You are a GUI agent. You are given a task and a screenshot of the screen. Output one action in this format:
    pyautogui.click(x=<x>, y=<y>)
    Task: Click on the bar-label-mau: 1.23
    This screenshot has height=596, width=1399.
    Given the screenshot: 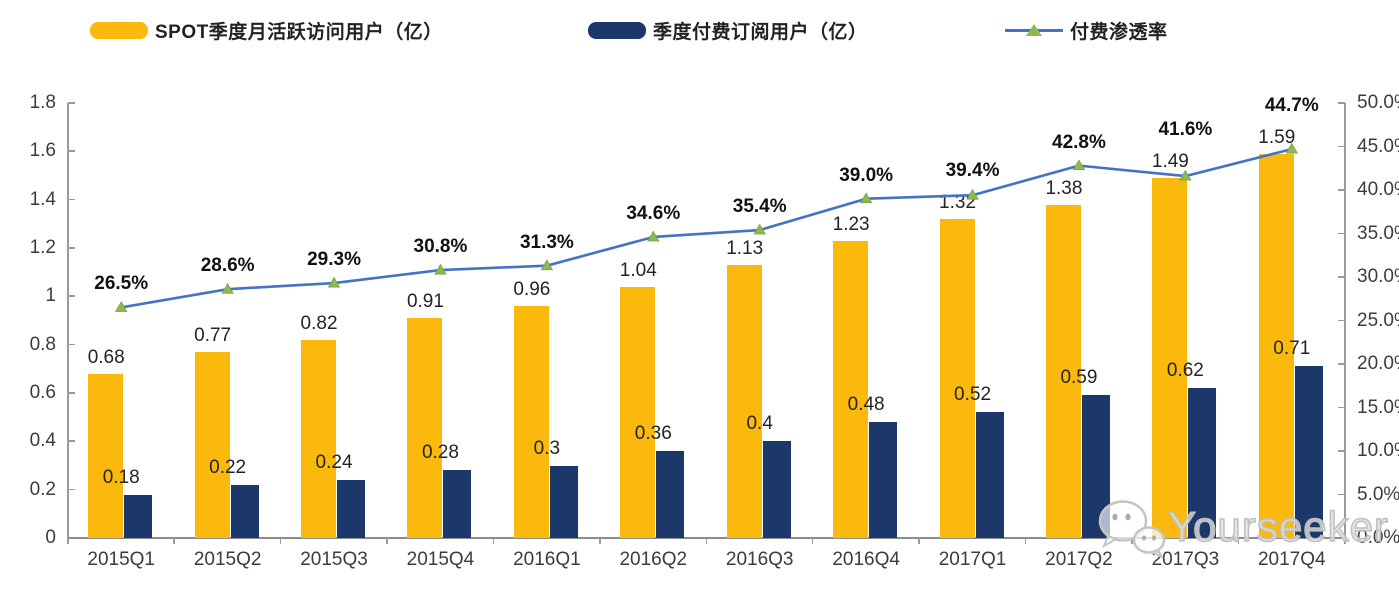 What is the action you would take?
    pyautogui.click(x=851, y=224)
    